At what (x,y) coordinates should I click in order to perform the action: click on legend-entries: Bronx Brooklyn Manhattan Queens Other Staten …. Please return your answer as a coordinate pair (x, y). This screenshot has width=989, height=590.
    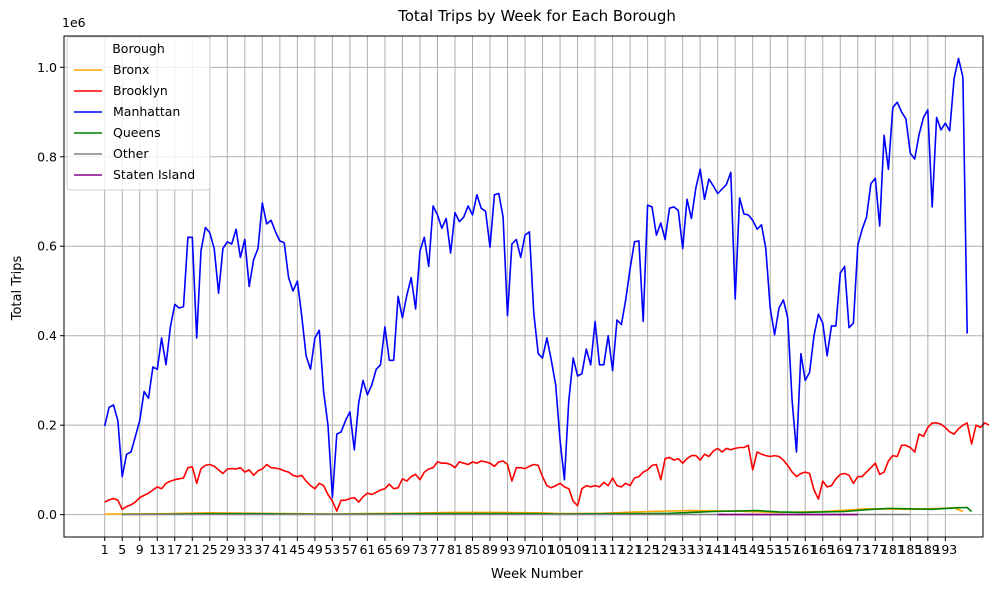
    Looking at the image, I should click on (134, 122).